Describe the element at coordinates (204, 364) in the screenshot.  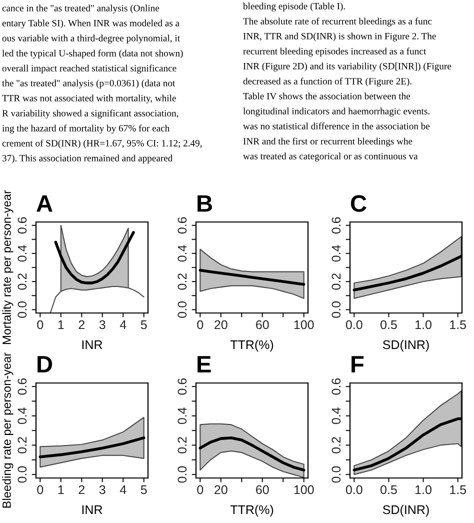
I see `chart-title: E` at that location.